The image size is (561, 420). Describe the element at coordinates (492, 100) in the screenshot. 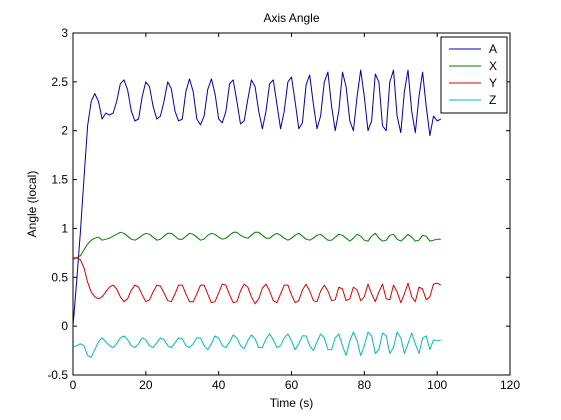

I see `legend-label-z: Z` at that location.